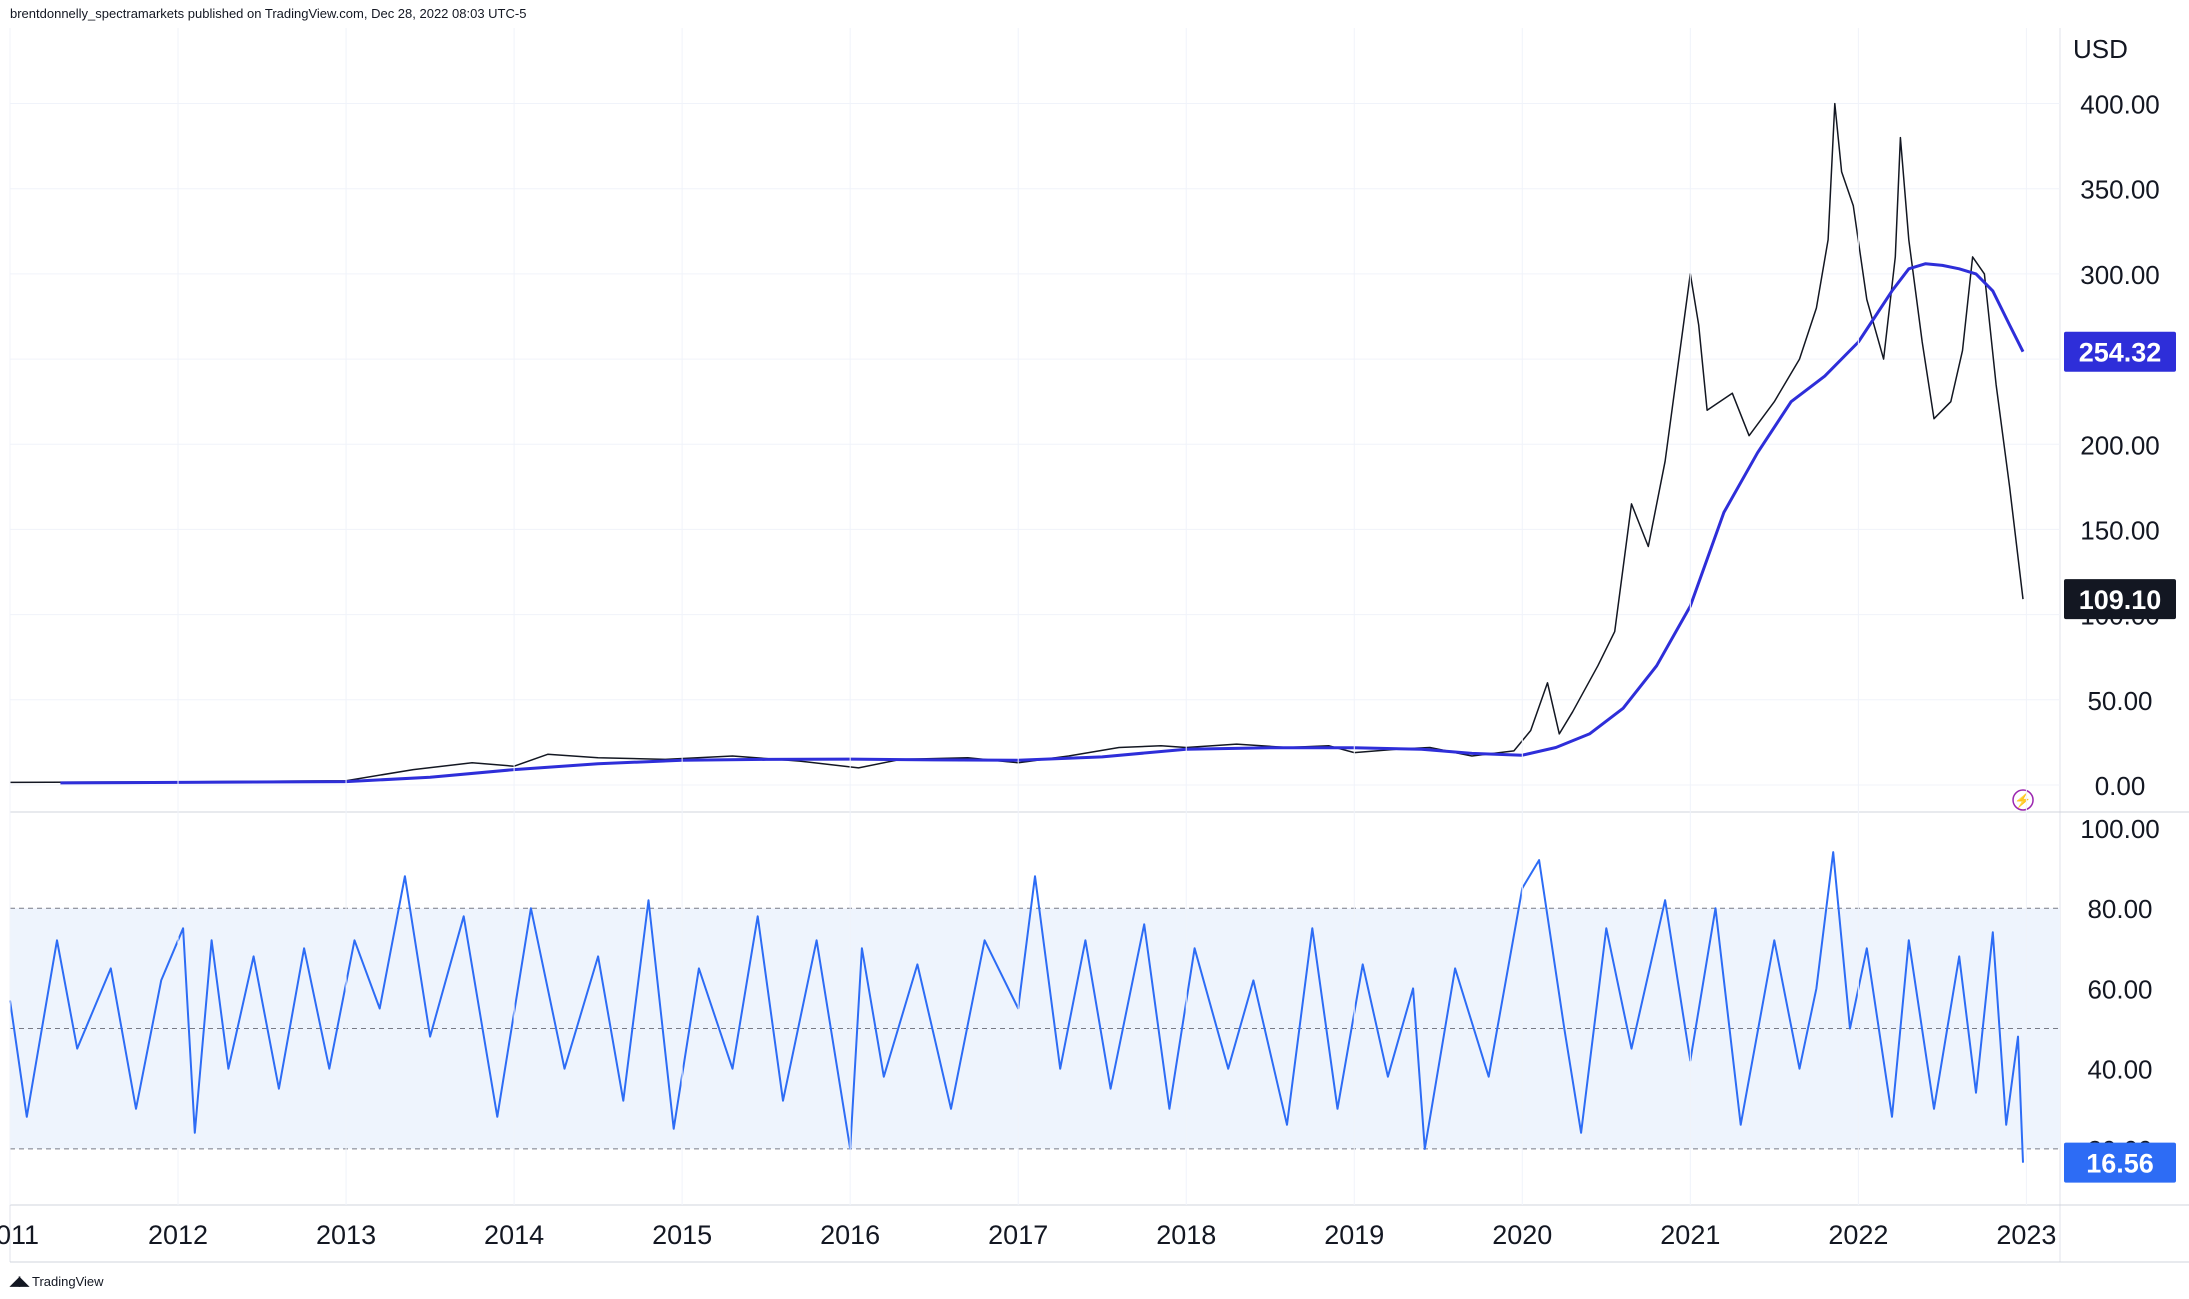  I want to click on x-tick-label: 2011, so click(19, 1235).